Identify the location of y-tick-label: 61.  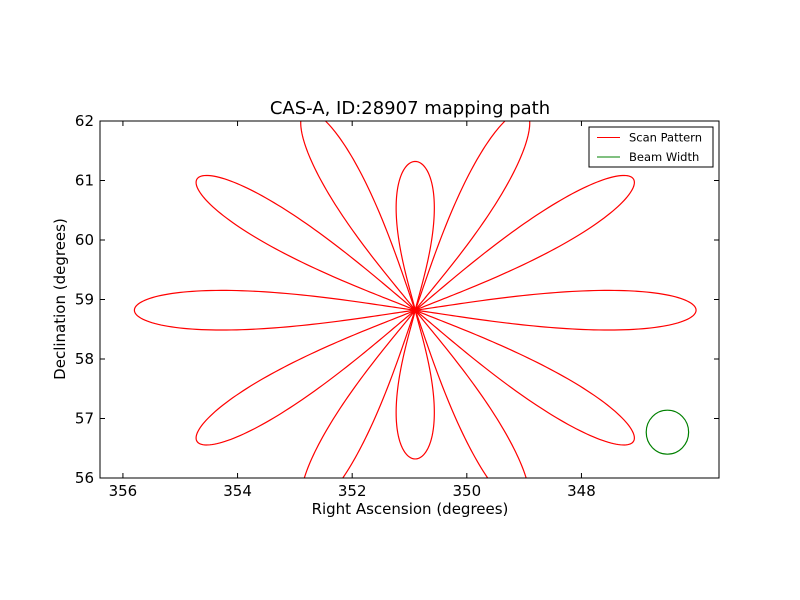
(84, 181).